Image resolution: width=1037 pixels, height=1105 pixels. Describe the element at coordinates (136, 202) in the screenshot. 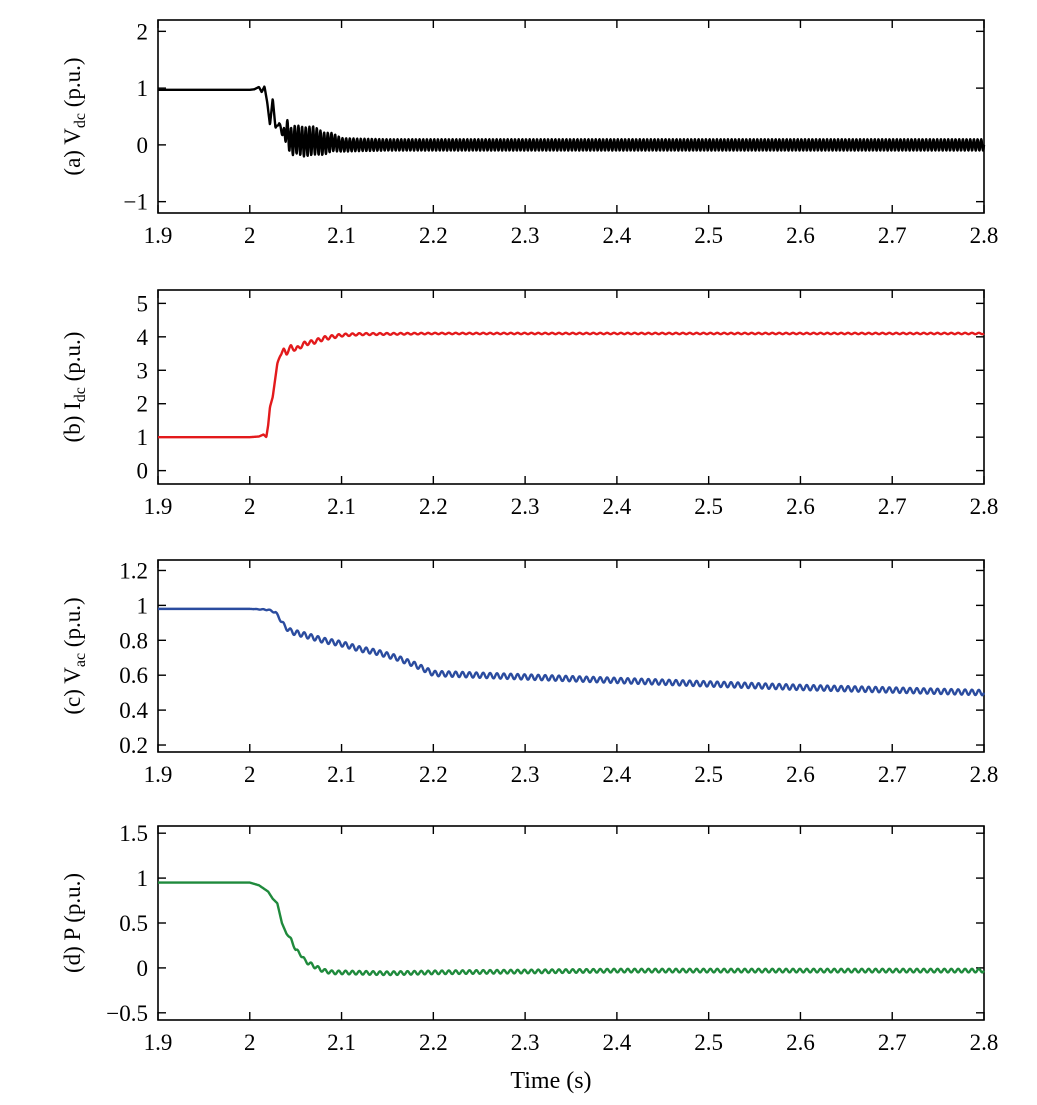

I see `y-tick-label: −1` at that location.